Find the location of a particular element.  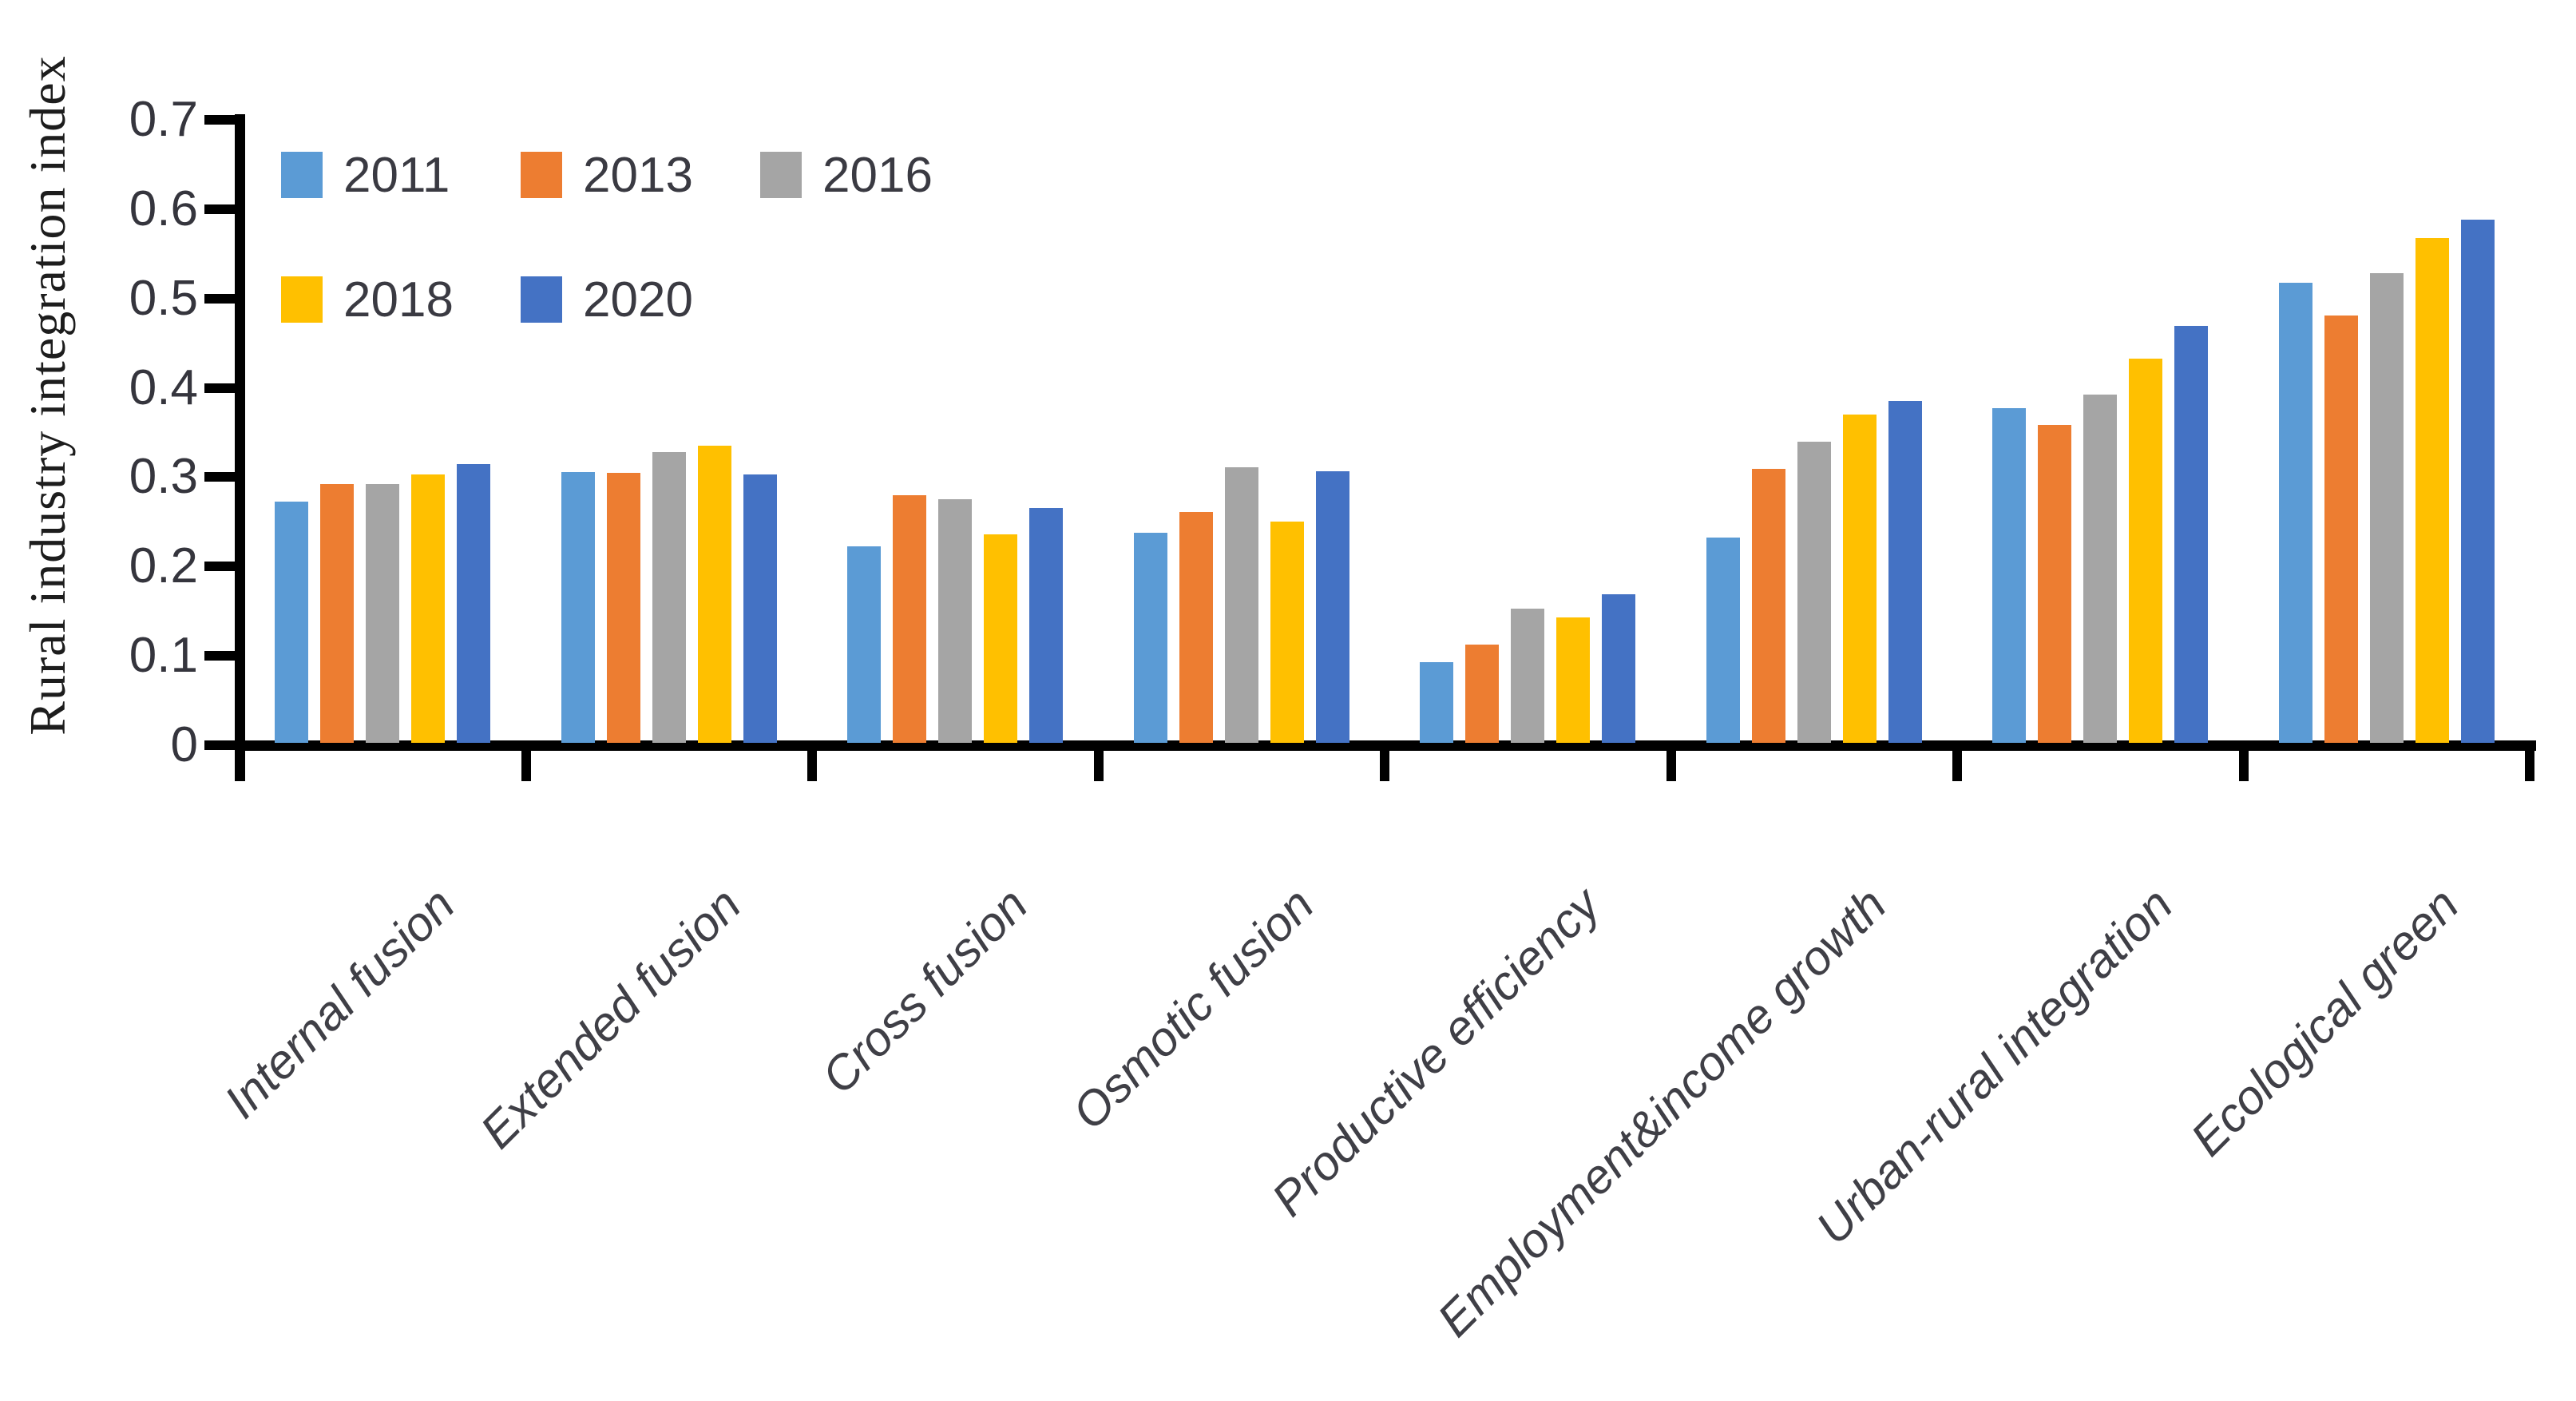

bar-2013-productive-efficiency is located at coordinates (1482, 693).